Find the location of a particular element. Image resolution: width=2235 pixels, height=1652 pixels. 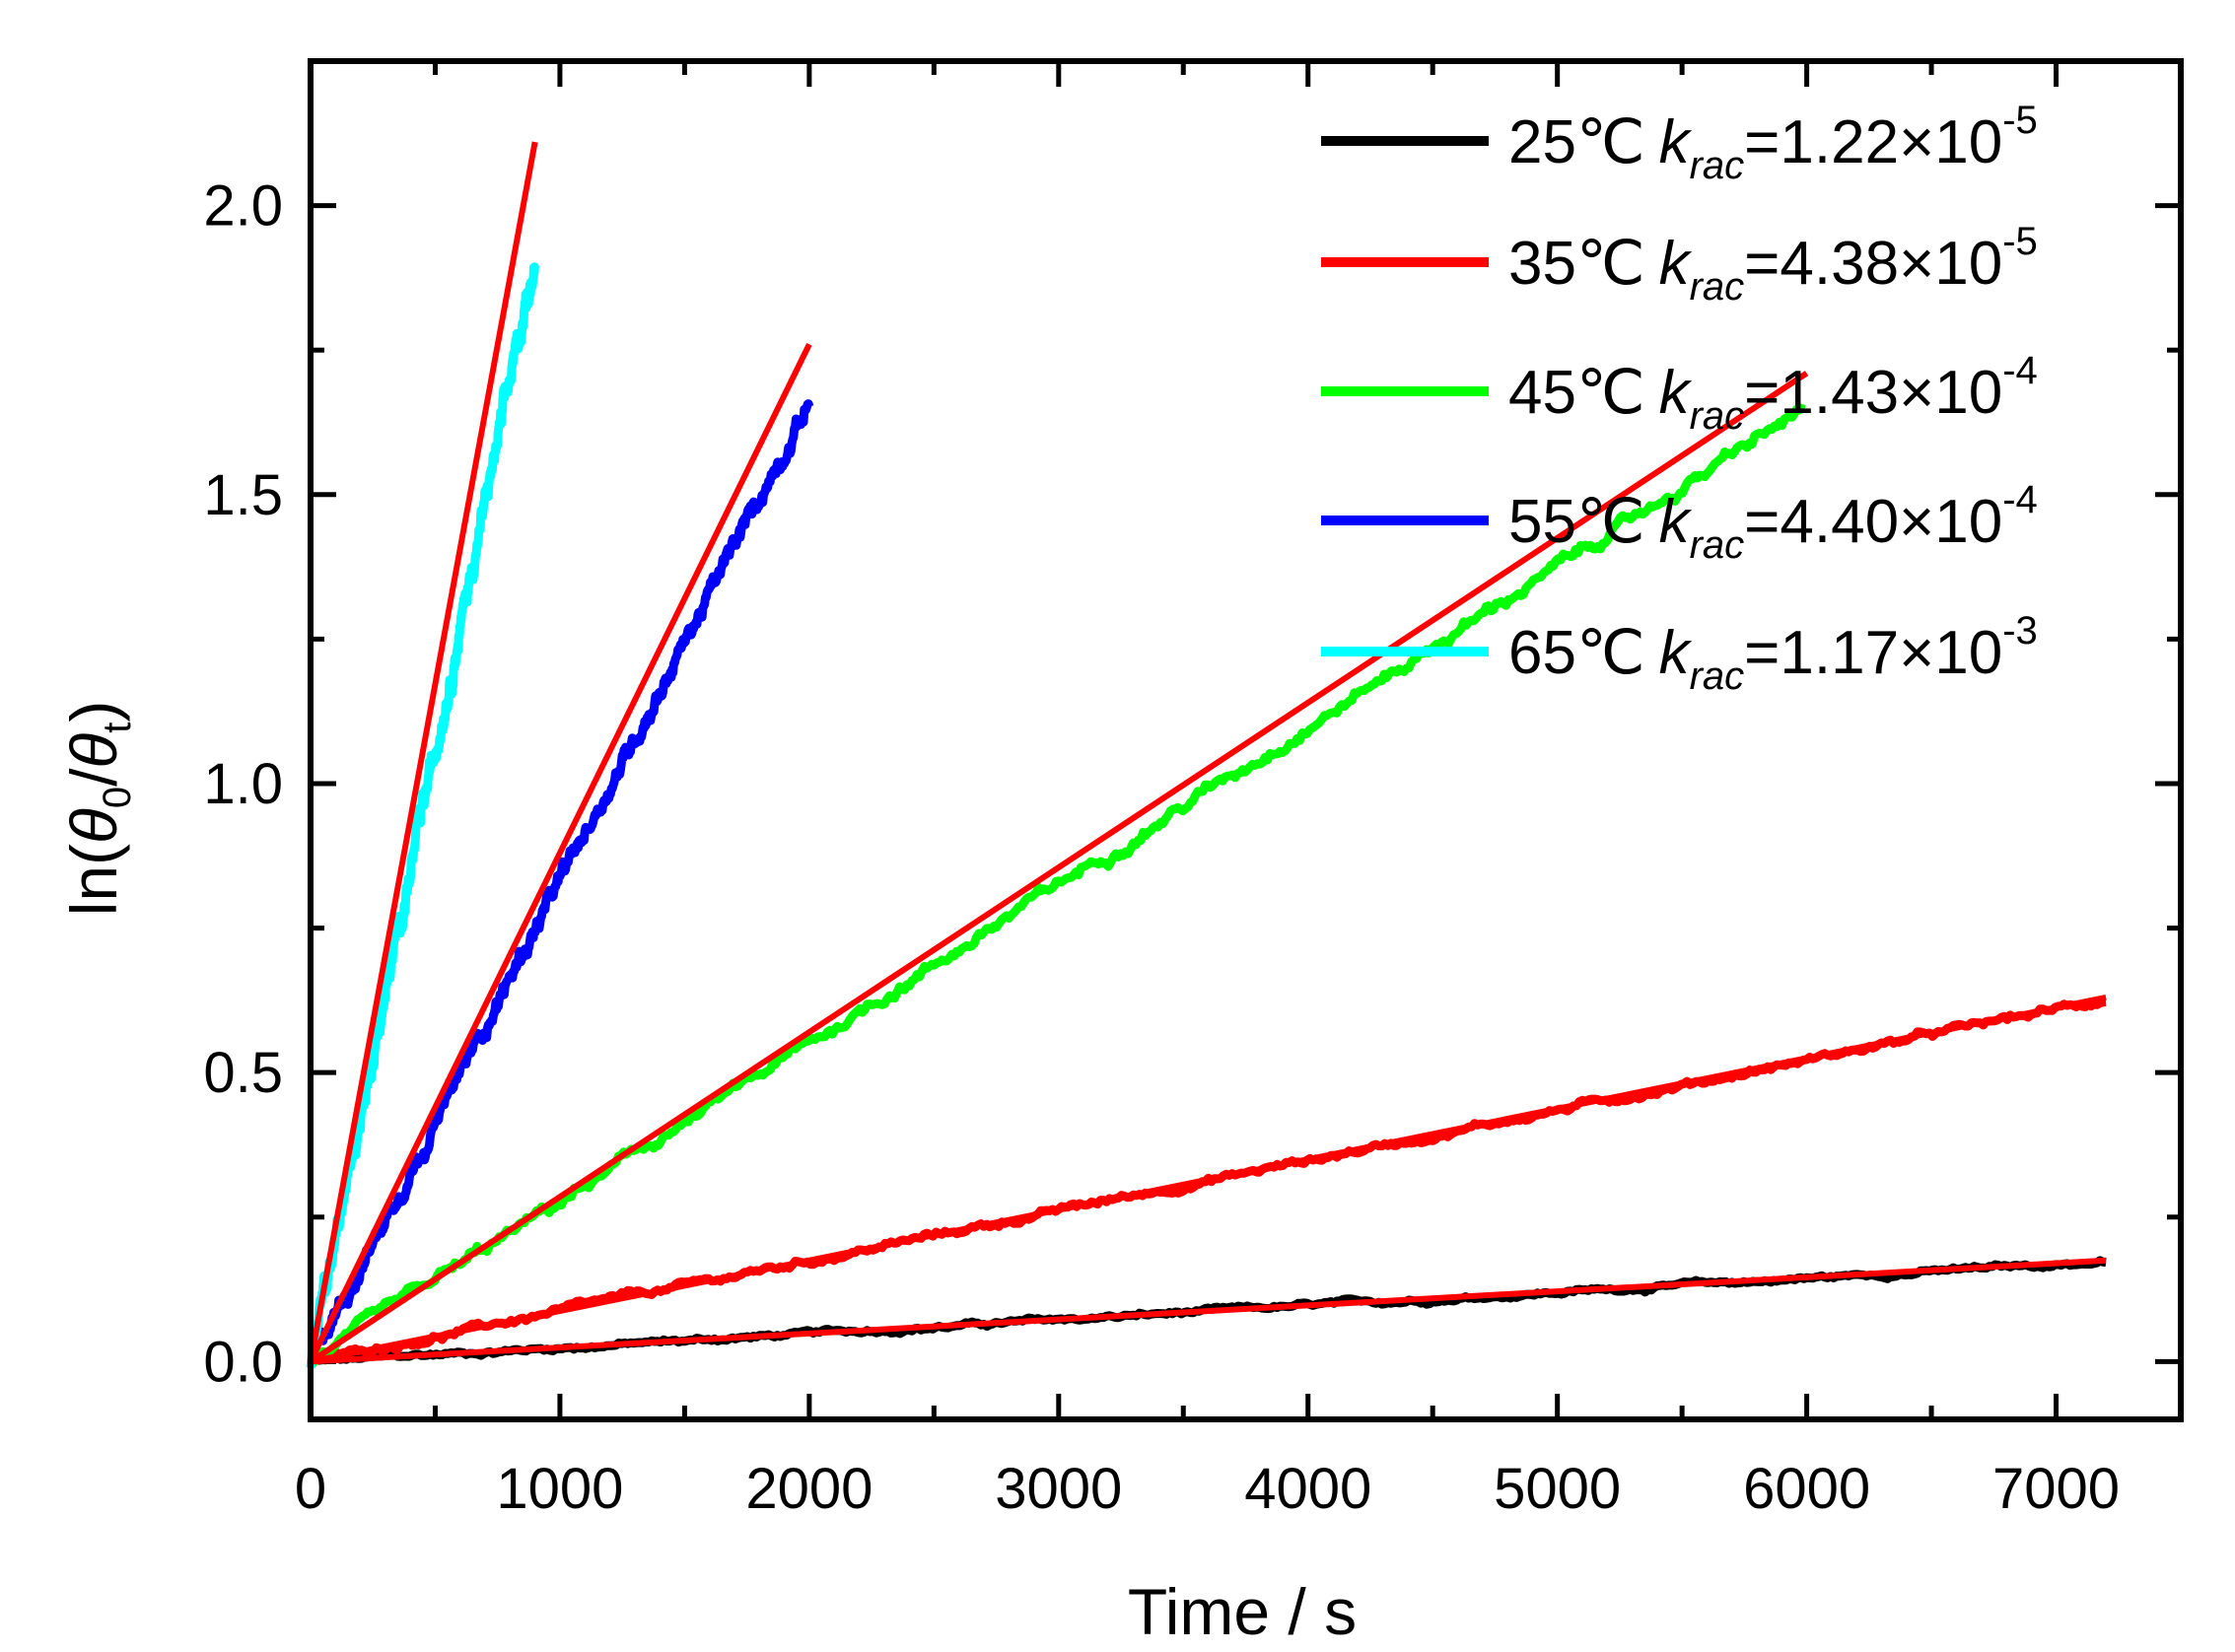

x-tick-label: 7000 is located at coordinates (2056, 1489).